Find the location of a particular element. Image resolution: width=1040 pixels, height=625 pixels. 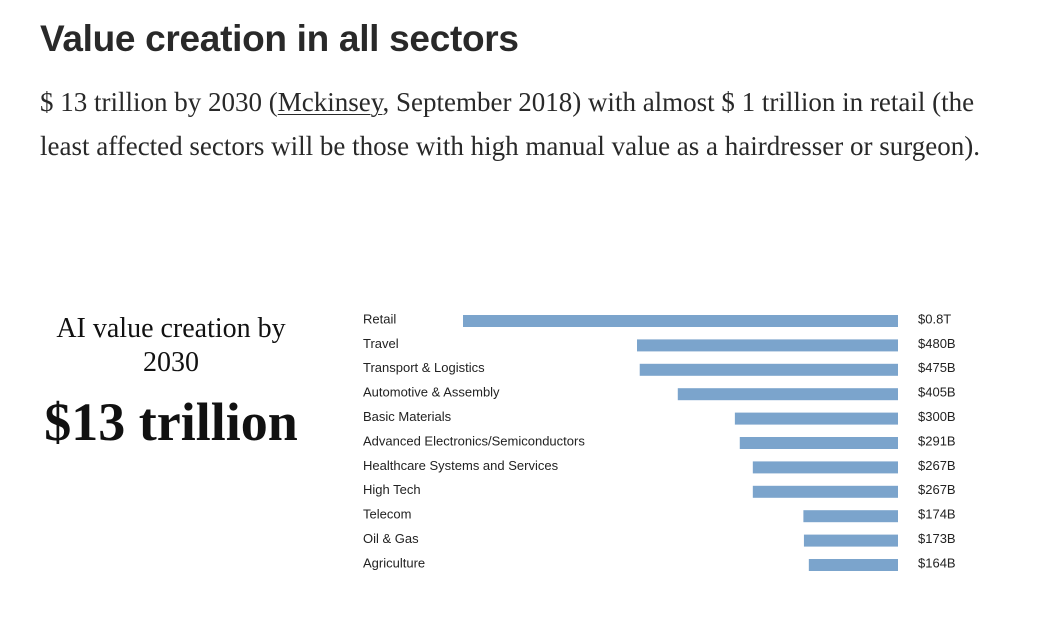

value-label: $291B is located at coordinates (937, 440).